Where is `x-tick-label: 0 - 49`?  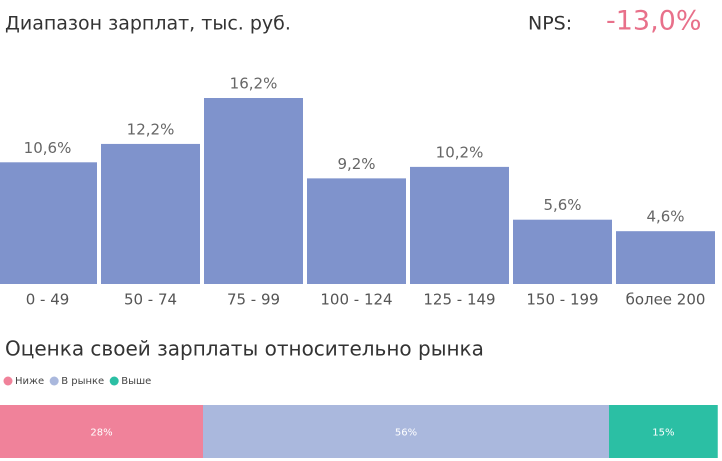 x-tick-label: 0 - 49 is located at coordinates (48, 300).